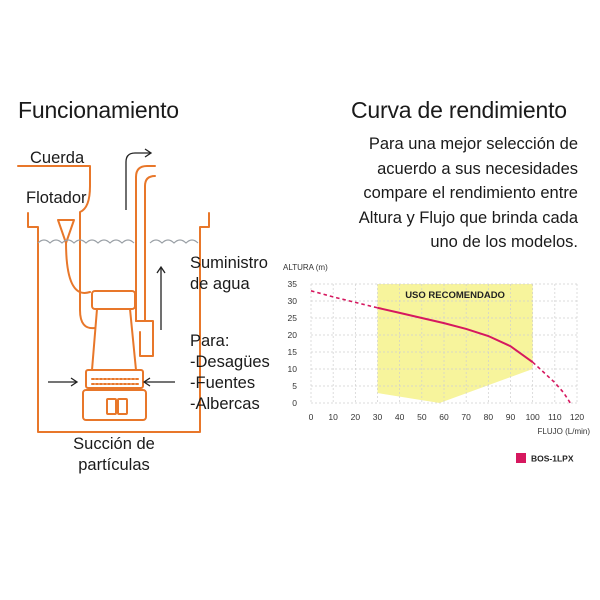 This screenshot has height=600, width=600. I want to click on pump-base, so click(114, 405).